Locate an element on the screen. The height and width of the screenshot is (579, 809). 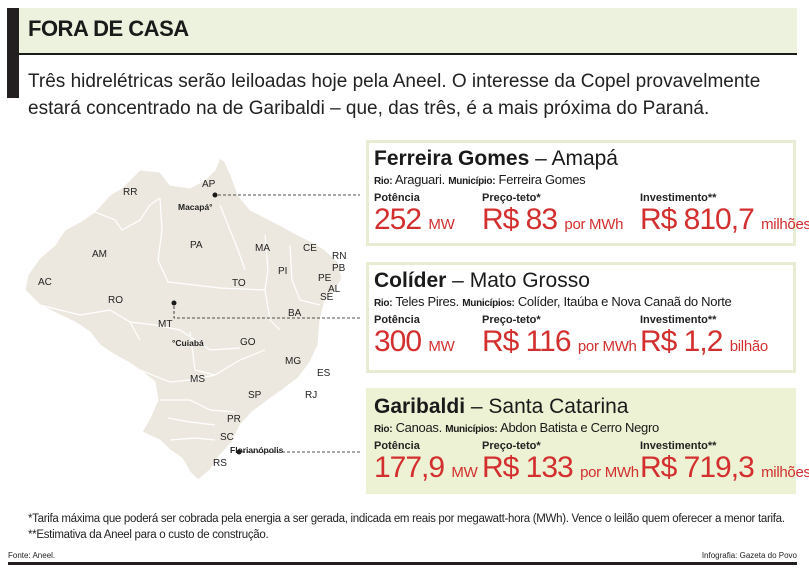
state-label-sc: SC is located at coordinates (227, 437).